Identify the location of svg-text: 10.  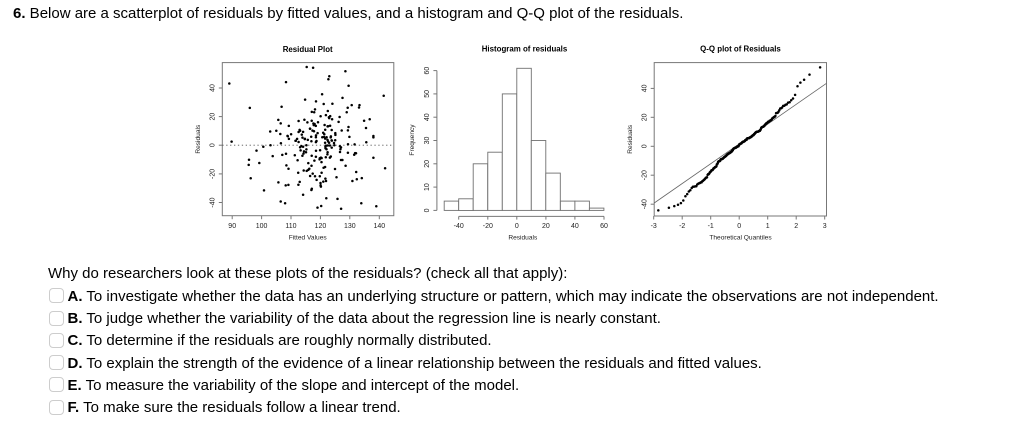
(427, 187).